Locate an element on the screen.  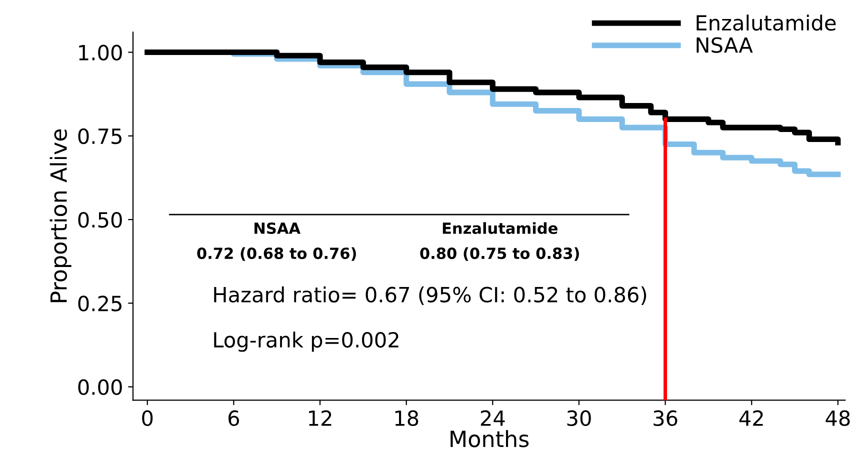
annotation: Enzalutamide is located at coordinates (500, 228).